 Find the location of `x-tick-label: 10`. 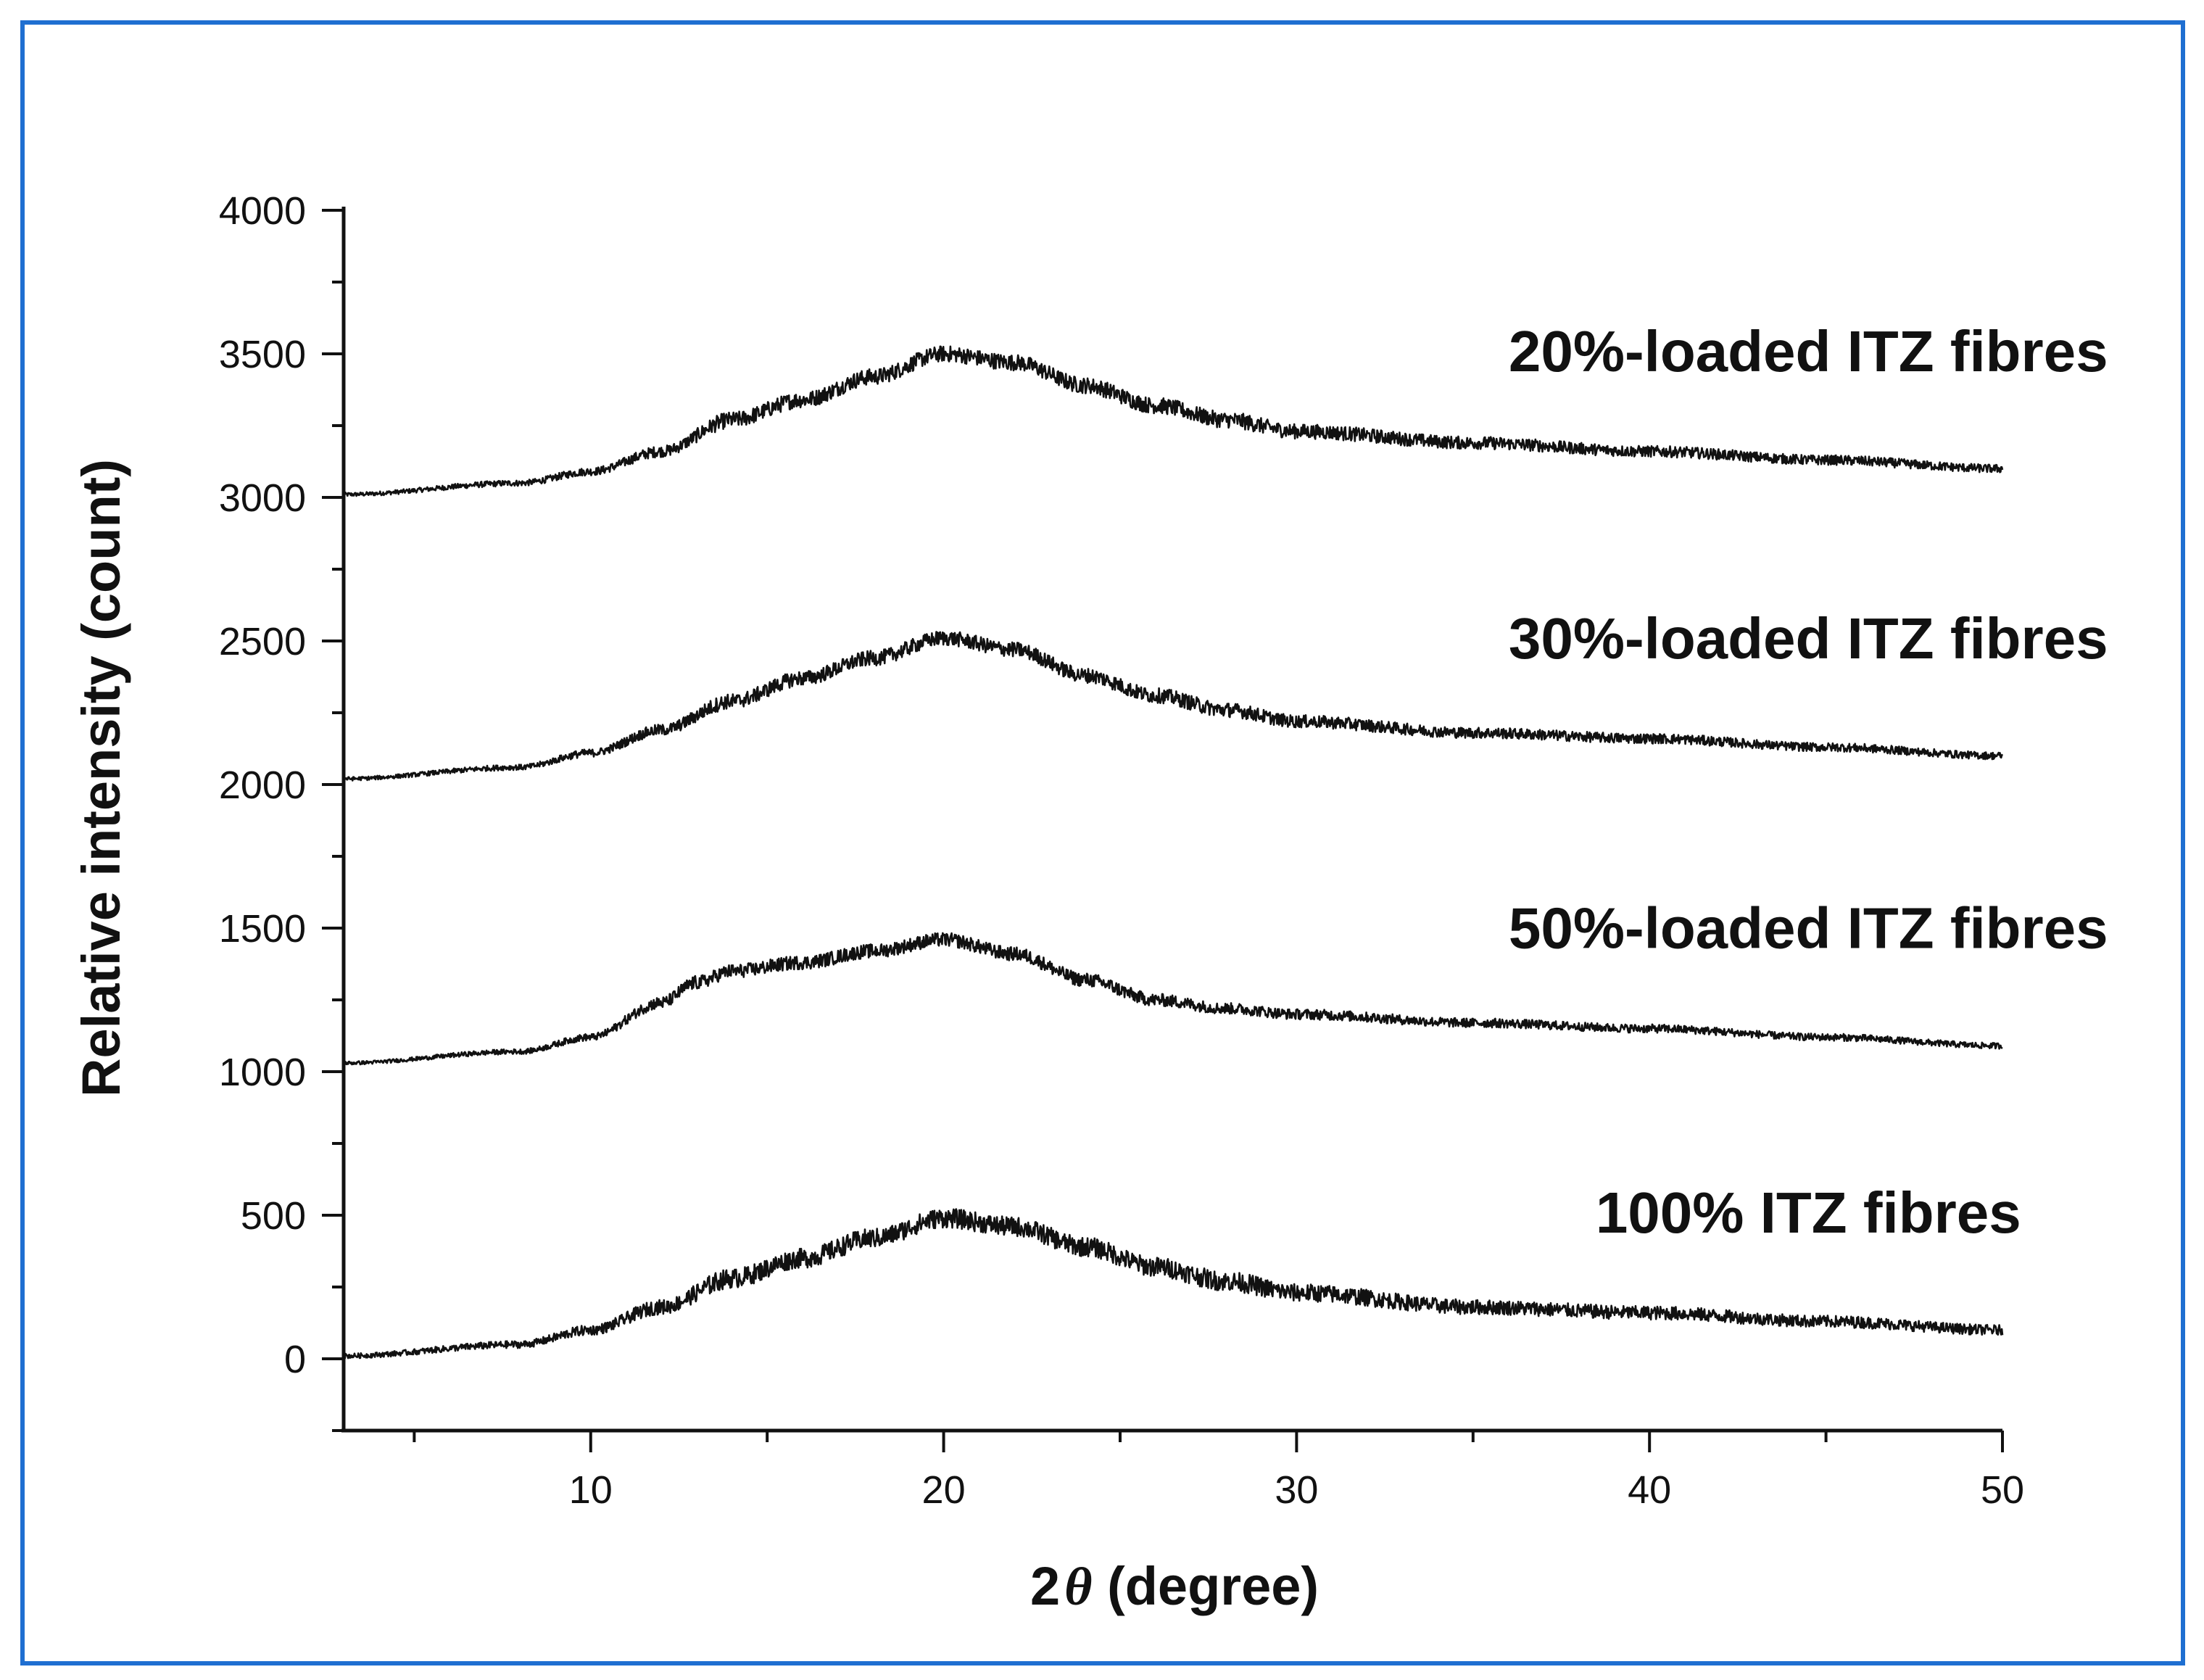

x-tick-label: 10 is located at coordinates (591, 1490).